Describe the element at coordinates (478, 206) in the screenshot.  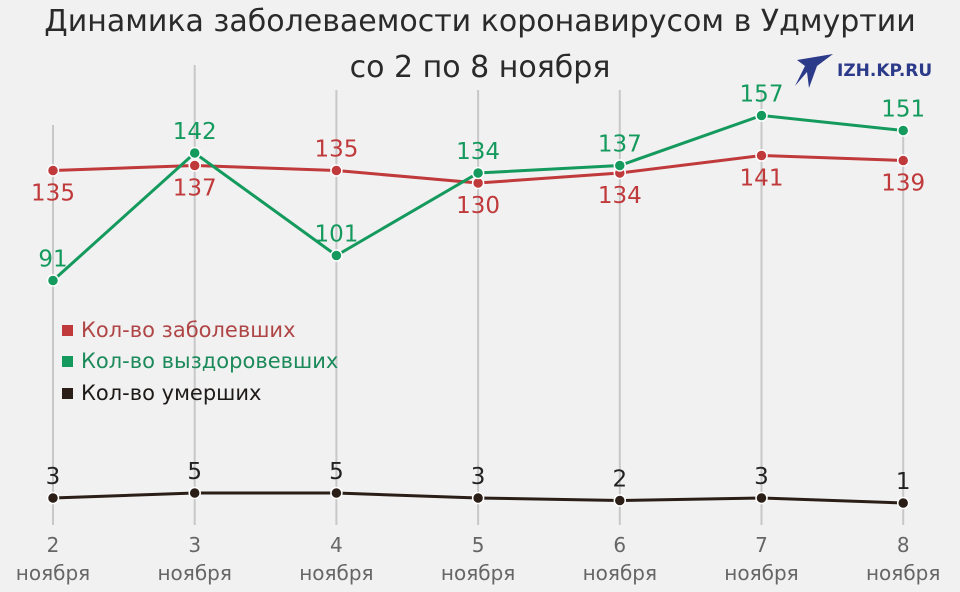
I see `data-label: 130` at that location.